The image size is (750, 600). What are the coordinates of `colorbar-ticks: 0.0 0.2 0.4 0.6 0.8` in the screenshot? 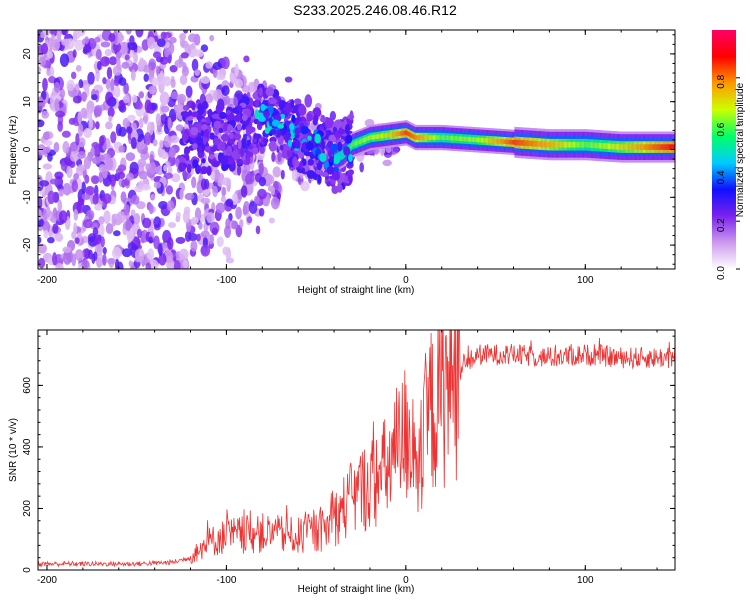 It's located at (728, 177).